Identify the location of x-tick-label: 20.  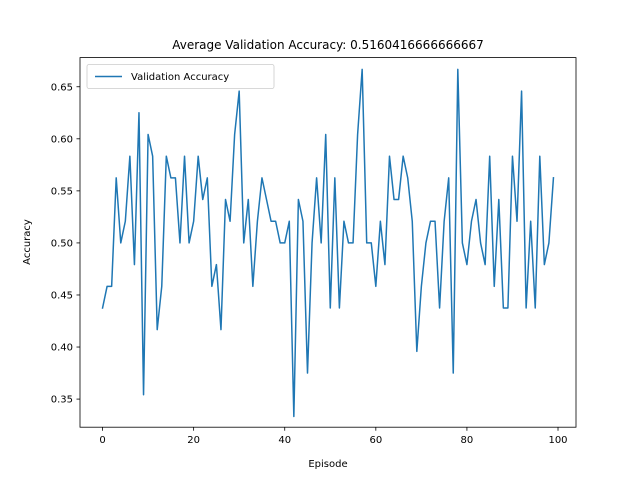
(193, 440).